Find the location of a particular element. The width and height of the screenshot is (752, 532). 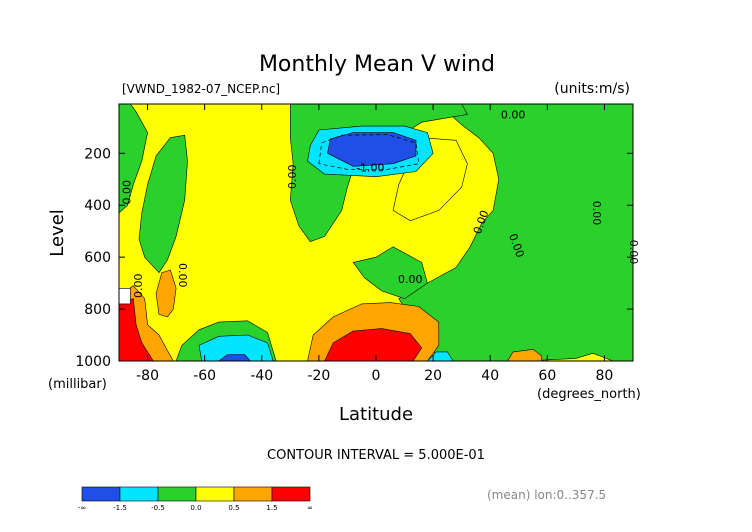

colorbar-label: 1.5 is located at coordinates (271, 508).